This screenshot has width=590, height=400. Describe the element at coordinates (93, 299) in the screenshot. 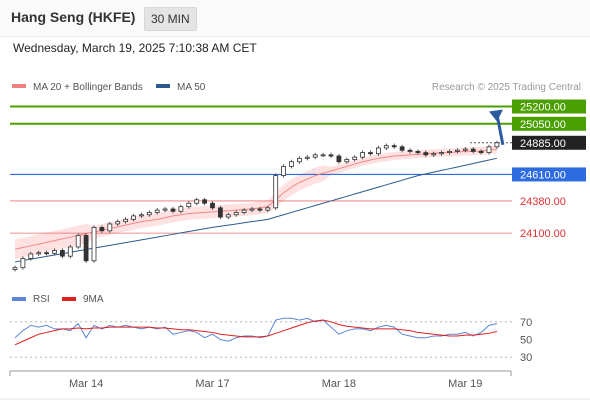

I see `rsi-legend-label: 9MA` at that location.